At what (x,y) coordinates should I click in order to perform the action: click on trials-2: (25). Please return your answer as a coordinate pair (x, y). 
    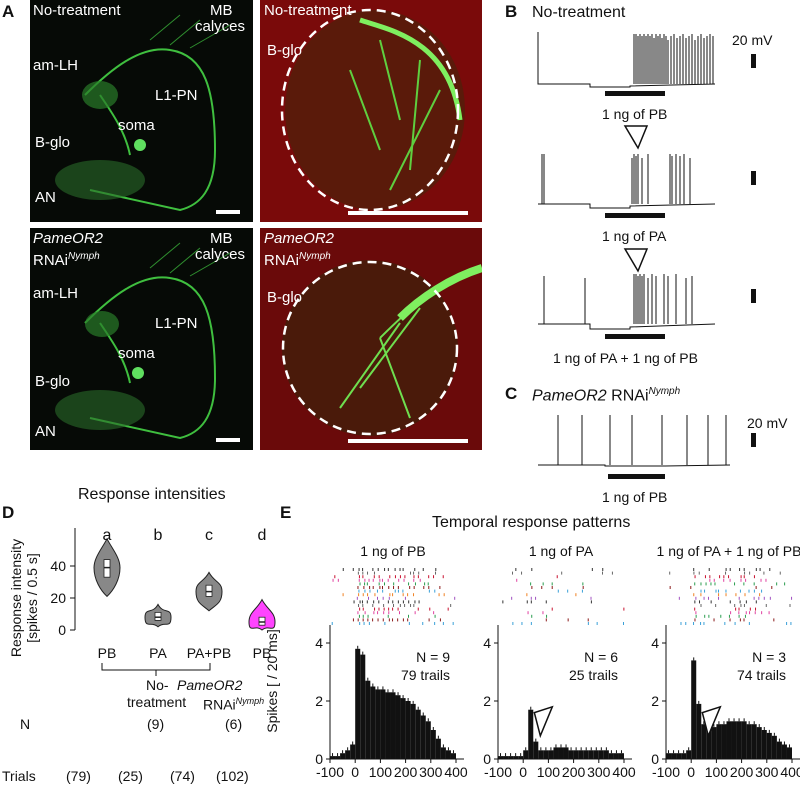
    Looking at the image, I should click on (130, 776).